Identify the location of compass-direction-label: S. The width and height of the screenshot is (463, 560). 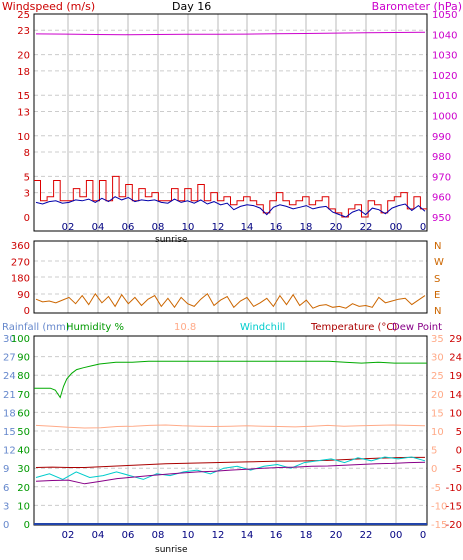
(437, 279).